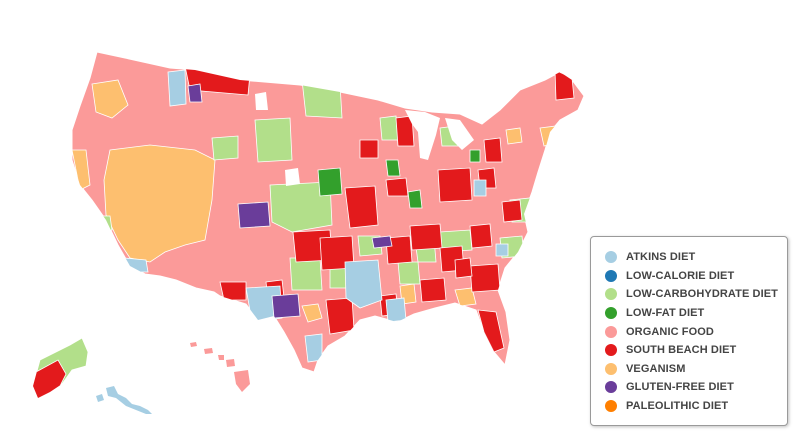 This screenshot has height=436, width=800. Describe the element at coordinates (481, 236) in the screenshot. I see `region-southbeach-ky` at that location.